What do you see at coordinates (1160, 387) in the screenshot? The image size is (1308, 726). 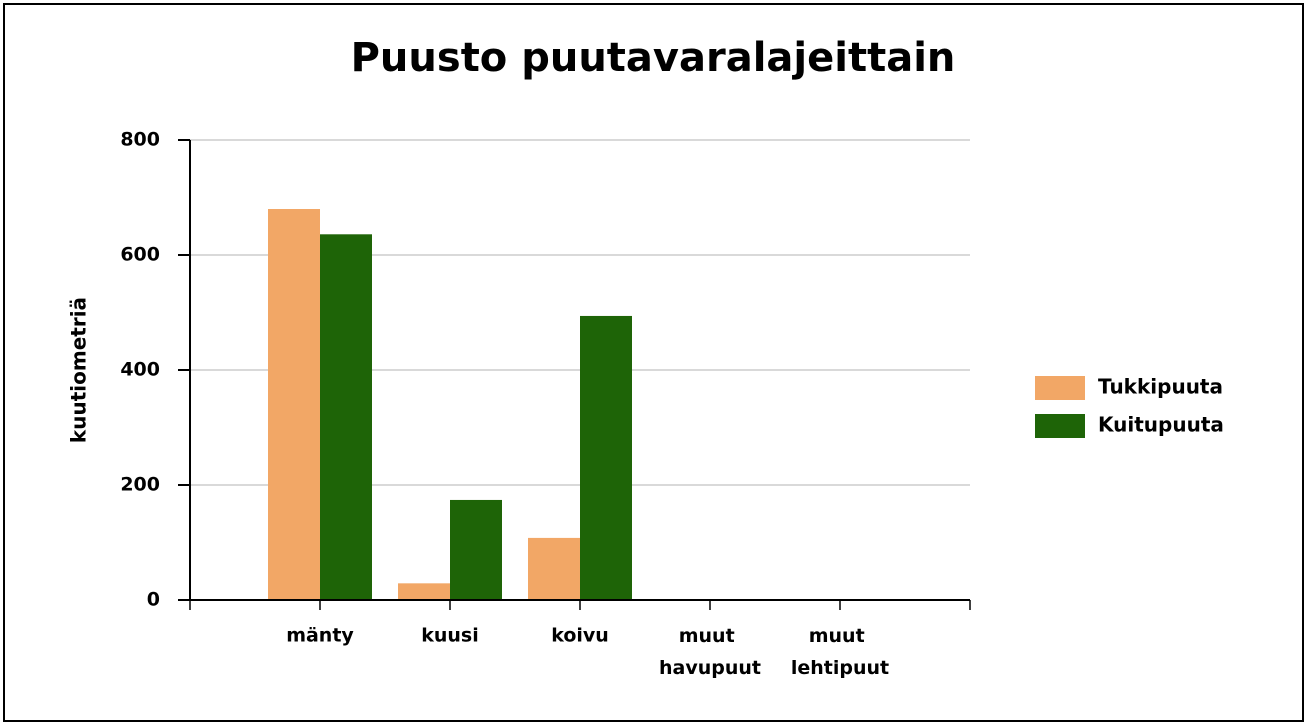 I see `legend-label: Tukkipuuta` at bounding box center [1160, 387].